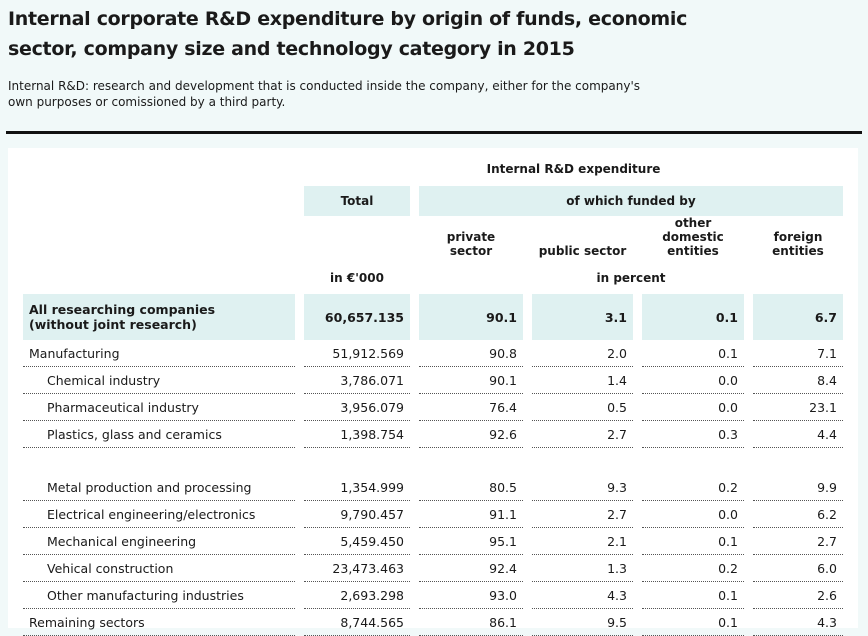 The width and height of the screenshot is (868, 636). What do you see at coordinates (471, 353) in the screenshot?
I see `cell-value: 90.8` at bounding box center [471, 353].